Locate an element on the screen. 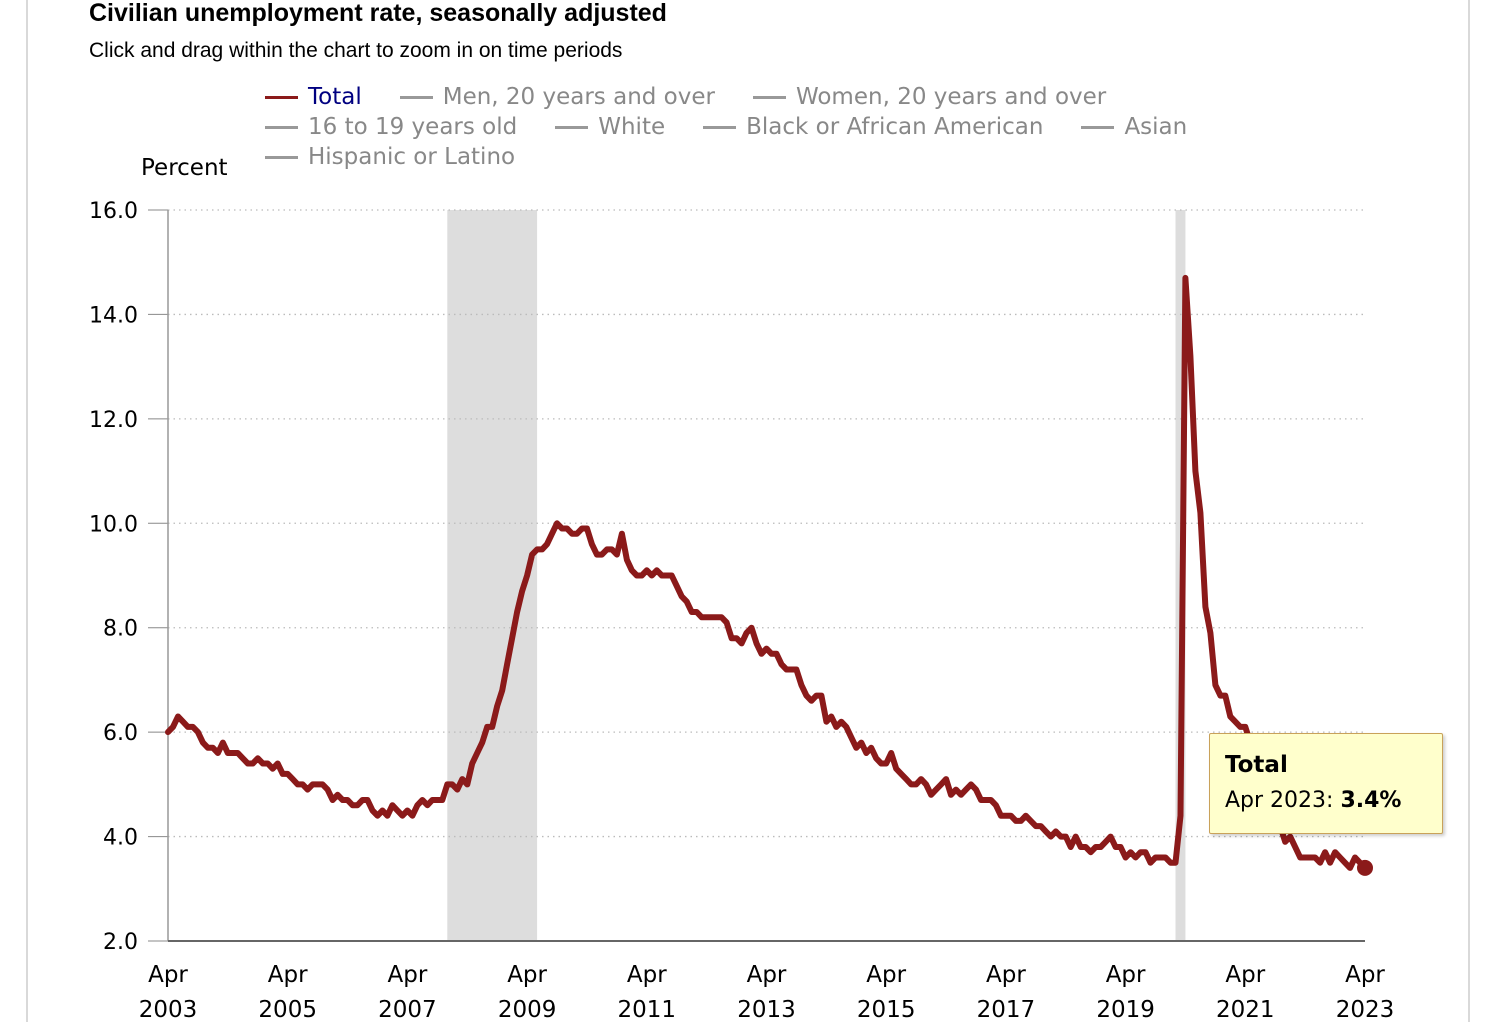 The height and width of the screenshot is (1022, 1502). legend-label: Men, 20 years and over is located at coordinates (578, 97).